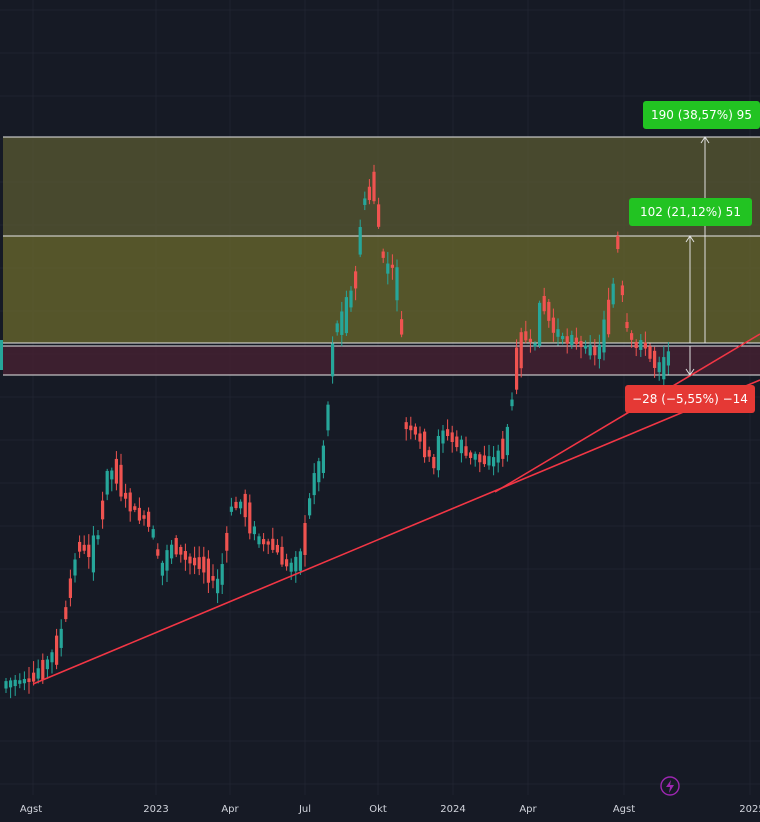  I want to click on trendline-upper, so click(627, 413).